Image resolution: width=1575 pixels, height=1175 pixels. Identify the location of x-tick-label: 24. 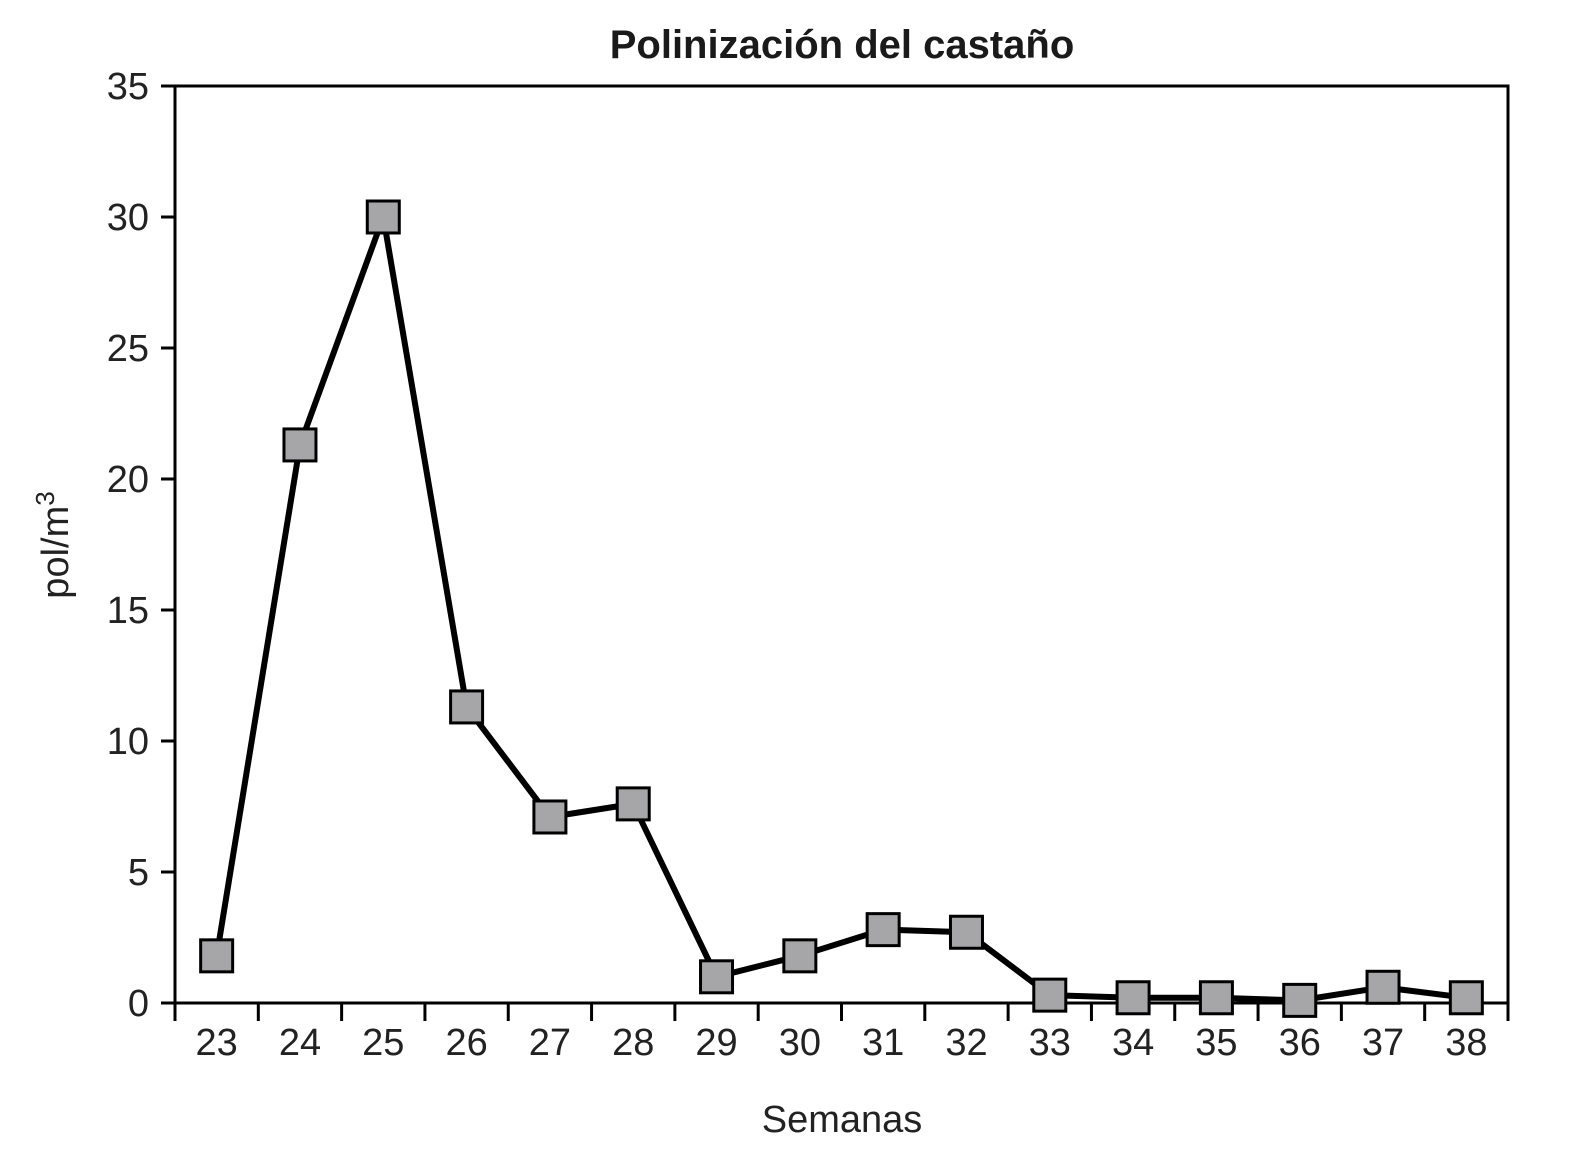
(300, 1043).